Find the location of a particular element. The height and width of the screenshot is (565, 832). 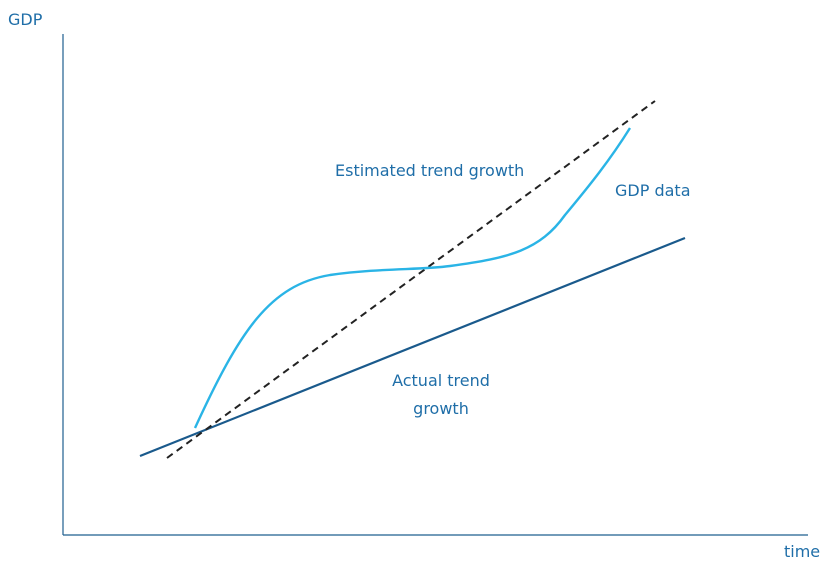

actual-label: Actual trend is located at coordinates (441, 380).